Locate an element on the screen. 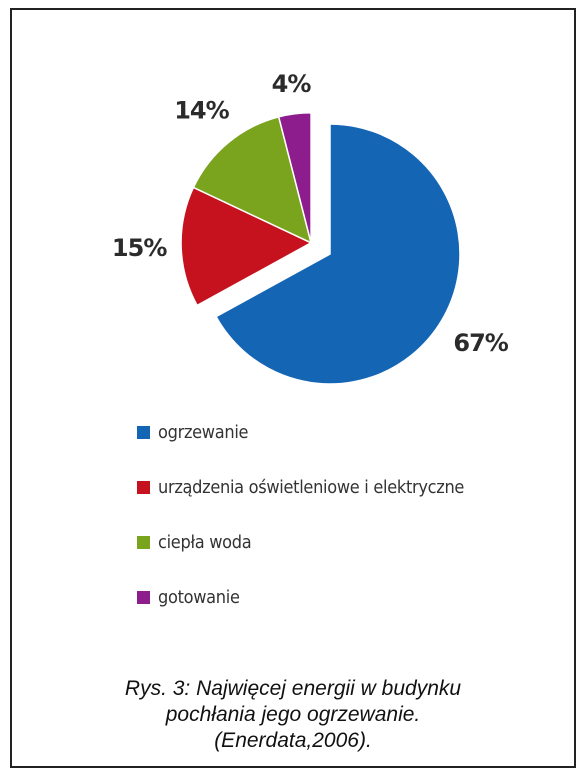 Image resolution: width=586 pixels, height=768 pixels. slice-gotowanie is located at coordinates (294, 177).